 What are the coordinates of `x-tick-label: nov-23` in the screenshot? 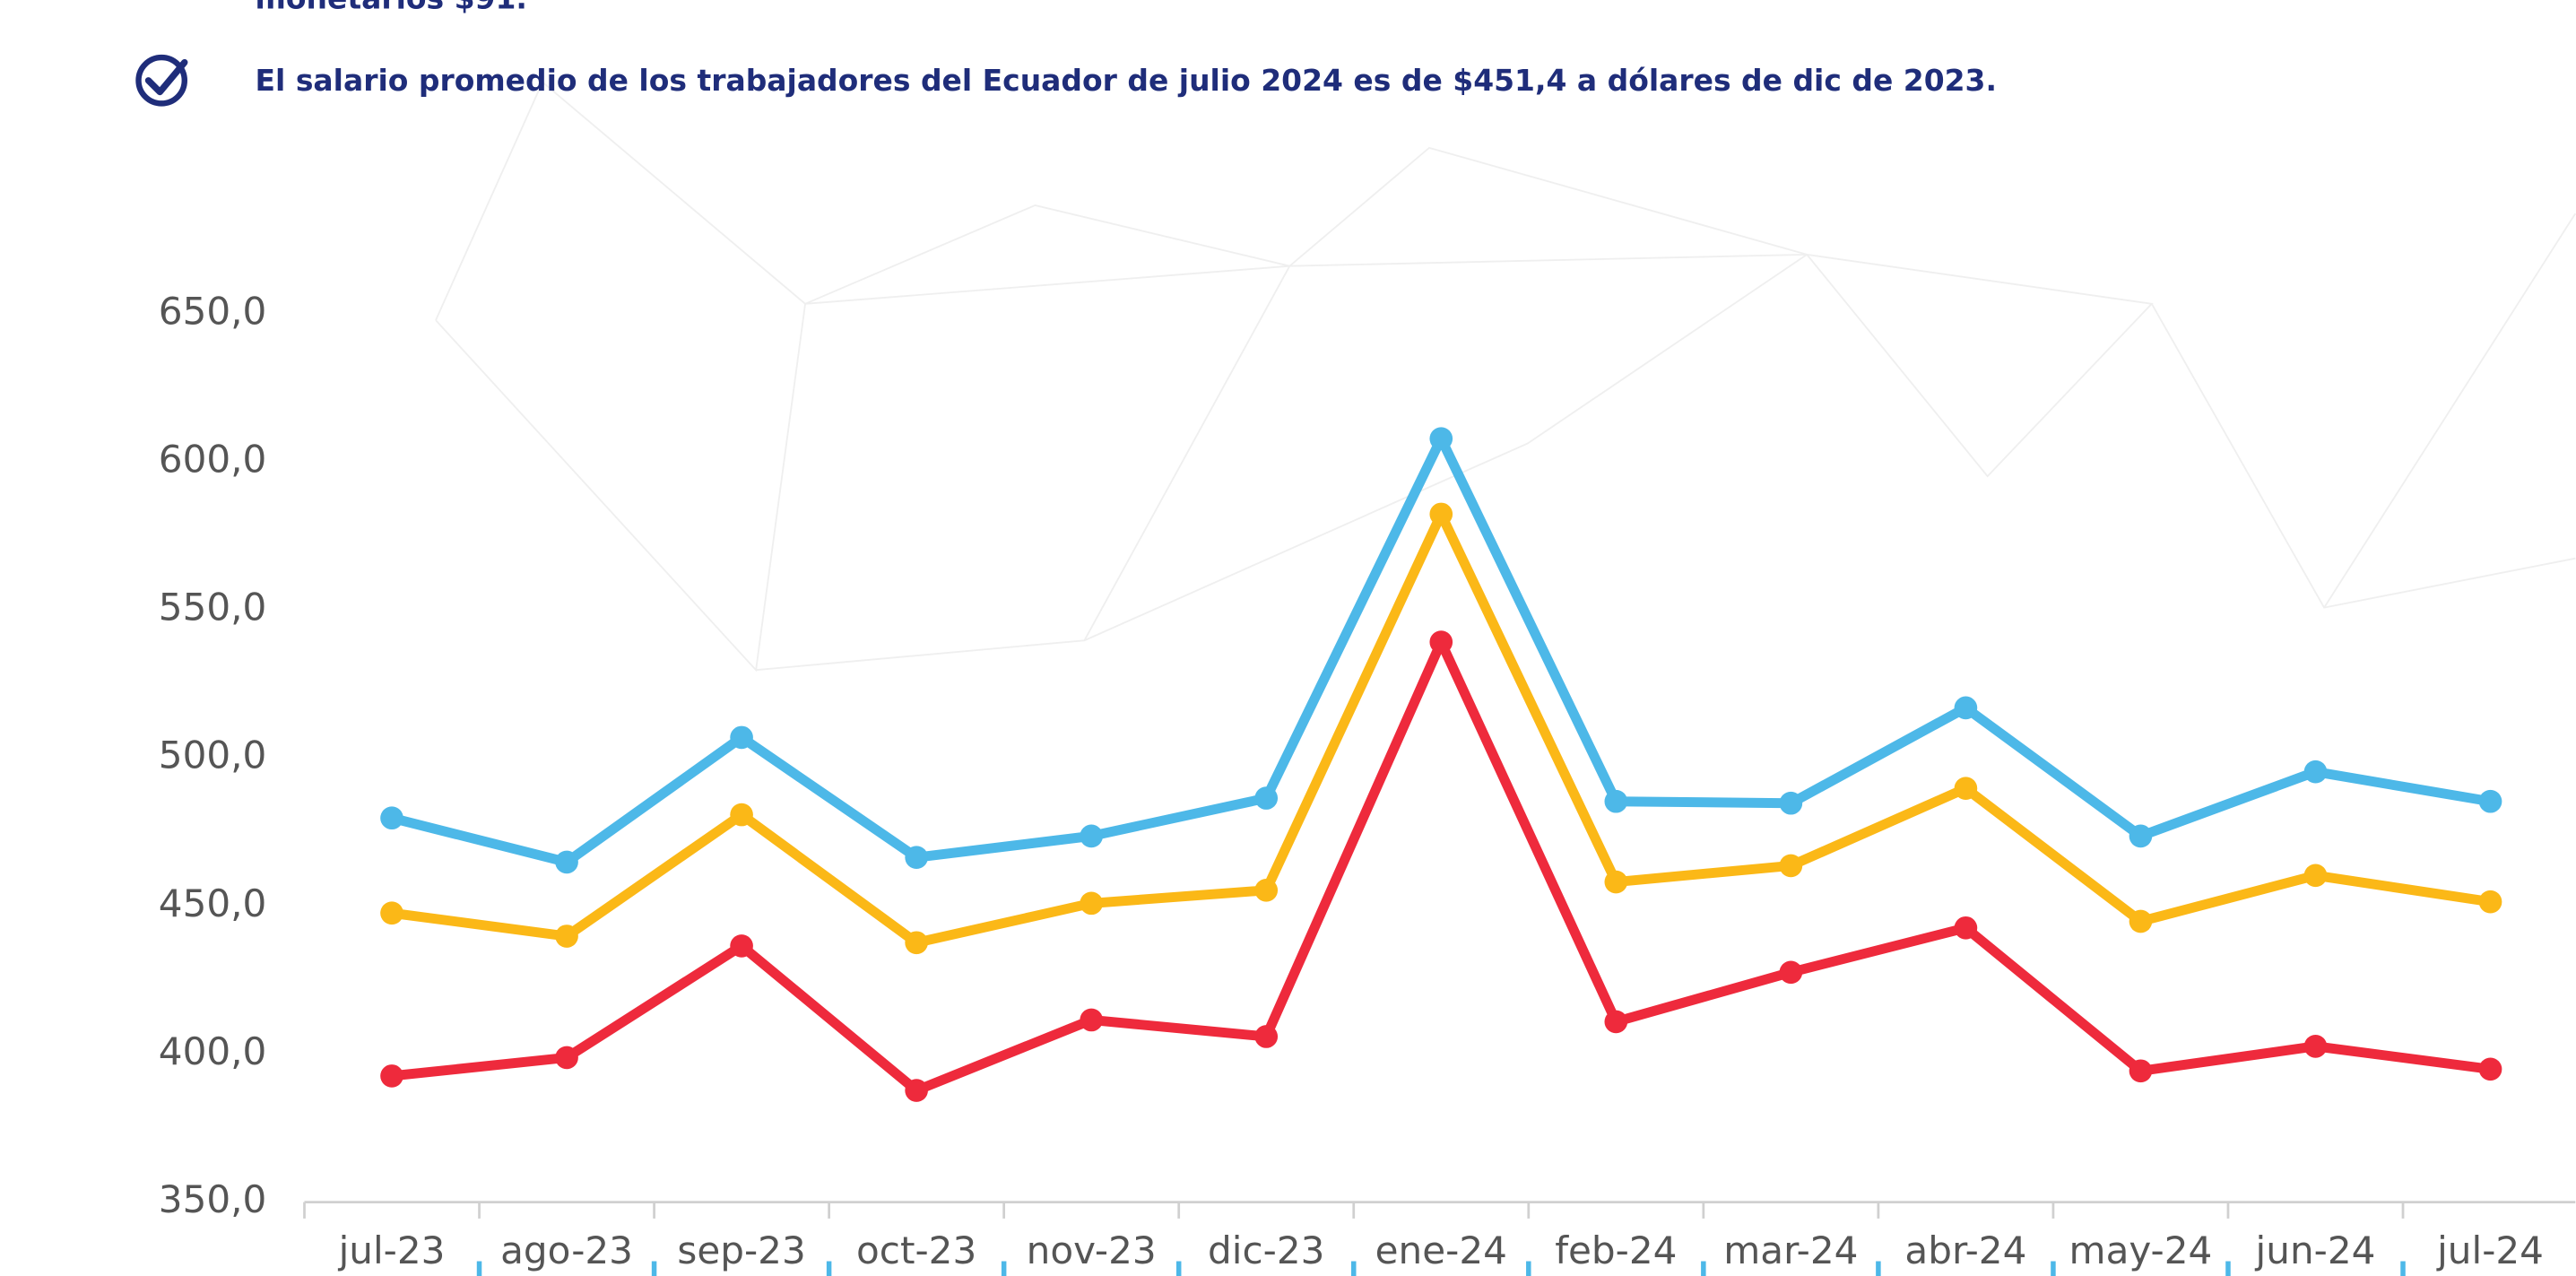 It's located at (1092, 1250).